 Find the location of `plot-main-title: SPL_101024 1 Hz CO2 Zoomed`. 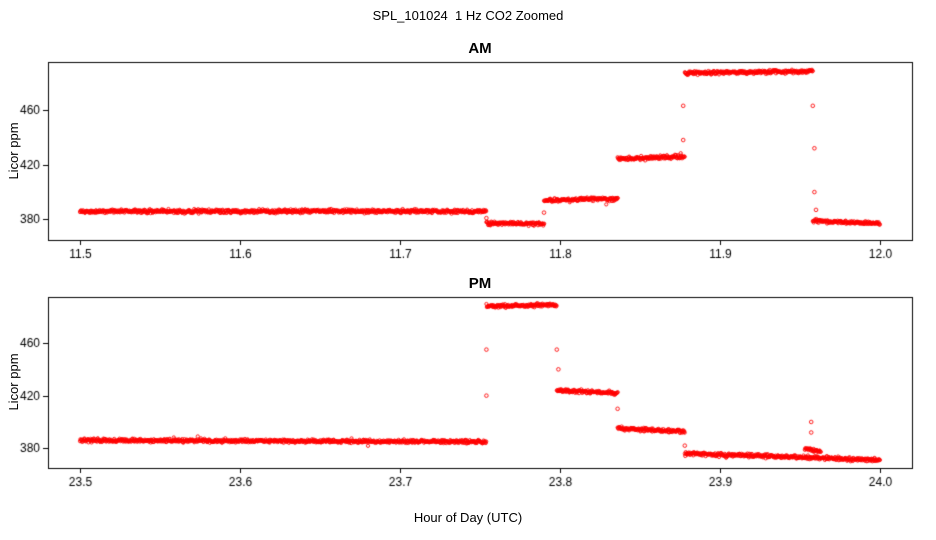

plot-main-title: SPL_101024 1 Hz CO2 Zoomed is located at coordinates (468, 15).